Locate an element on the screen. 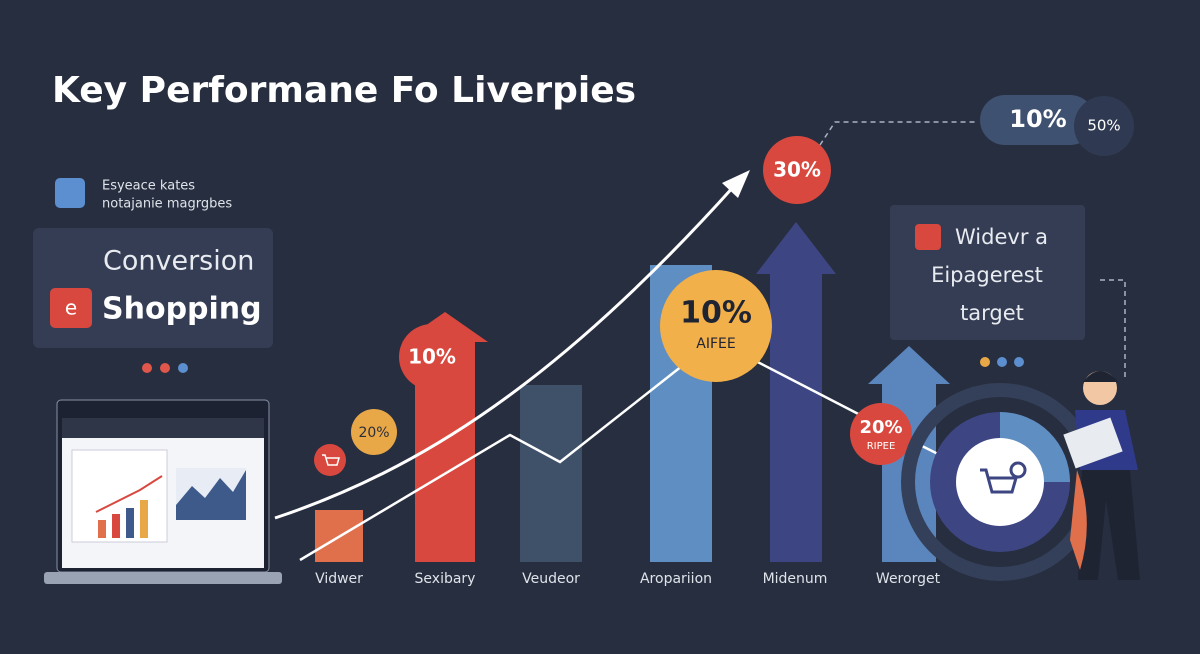  pill is located at coordinates (1037, 120).